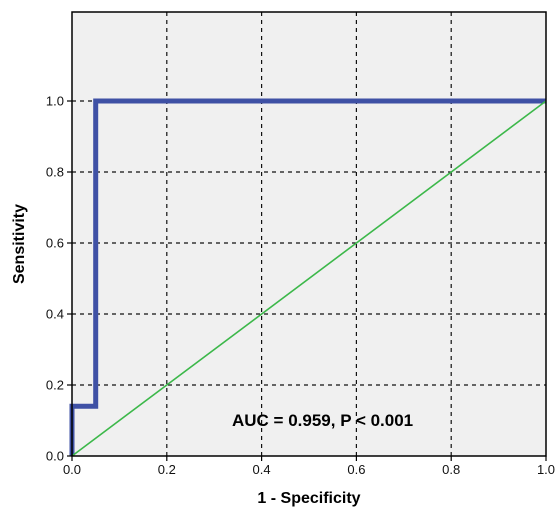 The width and height of the screenshot is (560, 510). What do you see at coordinates (55, 172) in the screenshot?
I see `y-tick-label: 0.8` at bounding box center [55, 172].